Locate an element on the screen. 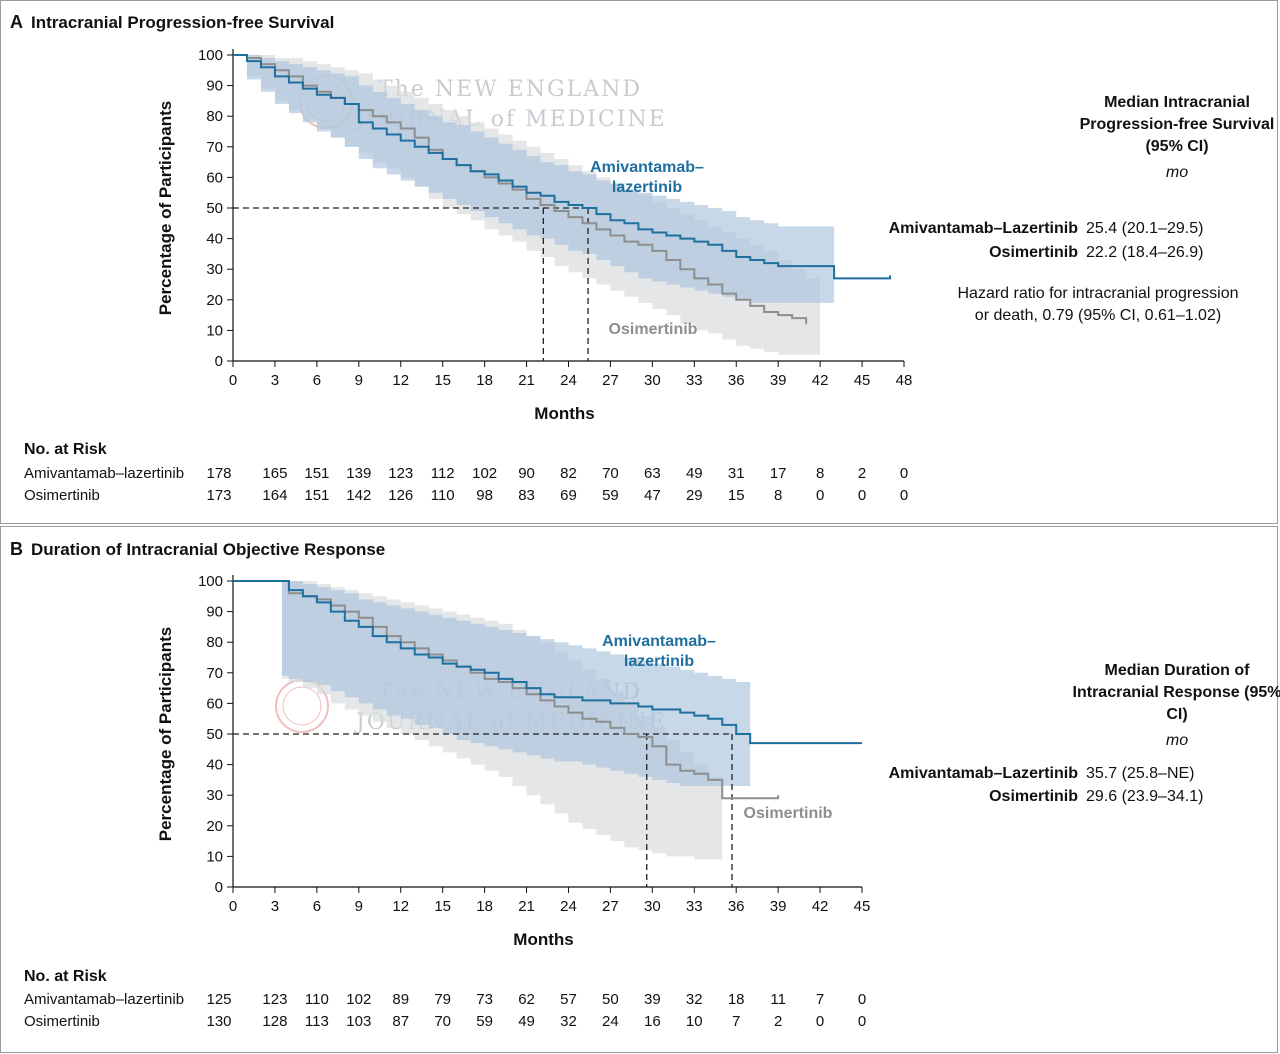 The width and height of the screenshot is (1280, 1054). panel-a-letter: A is located at coordinates (16, 22).